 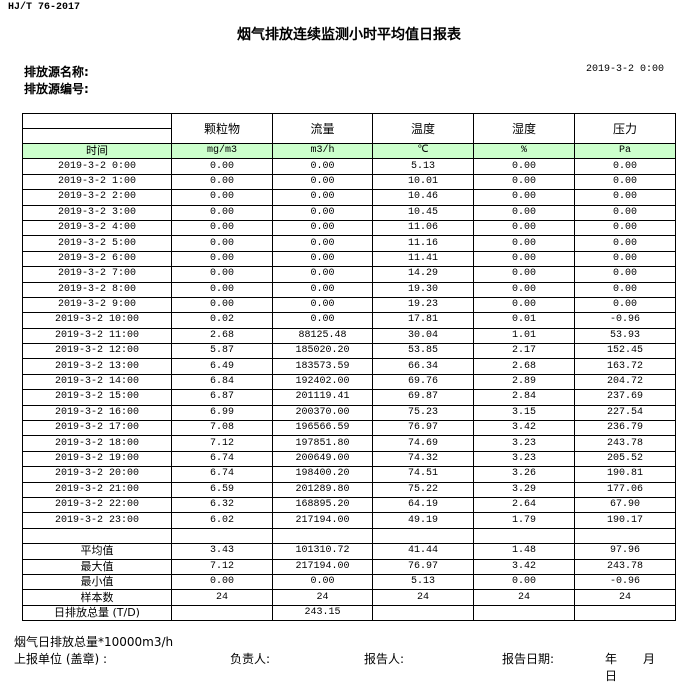 What do you see at coordinates (524, 520) in the screenshot?
I see `value-cell: 1.79` at bounding box center [524, 520].